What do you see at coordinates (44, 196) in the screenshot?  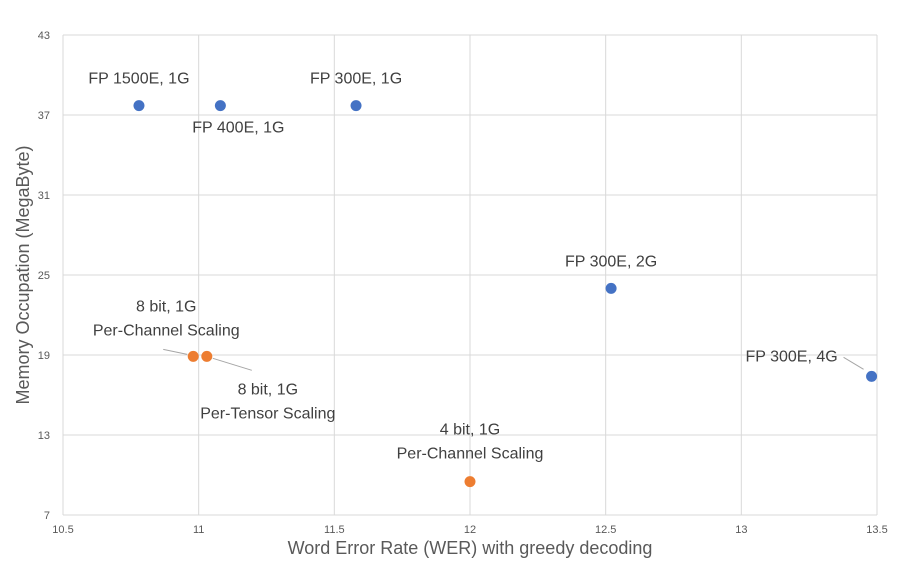 I see `y-tick-label: 31` at bounding box center [44, 196].